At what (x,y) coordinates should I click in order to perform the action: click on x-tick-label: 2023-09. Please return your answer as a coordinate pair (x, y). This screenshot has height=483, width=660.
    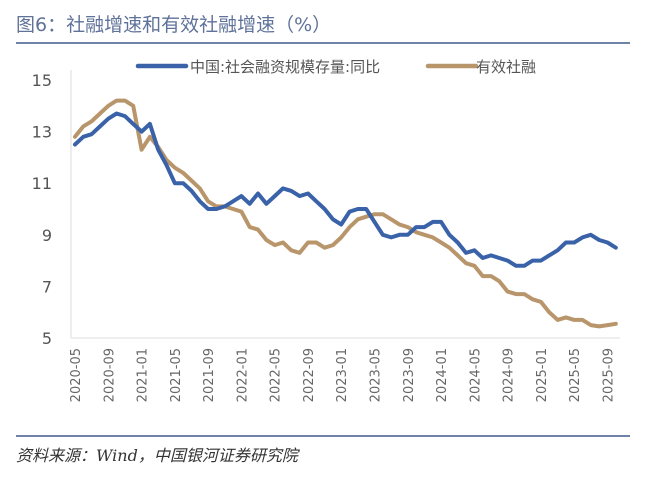
    Looking at the image, I should click on (409, 375).